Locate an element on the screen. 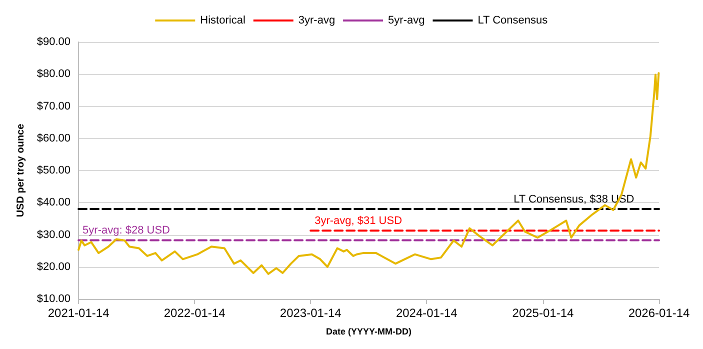  x-tick-label: 2021-01-14 is located at coordinates (79, 313).